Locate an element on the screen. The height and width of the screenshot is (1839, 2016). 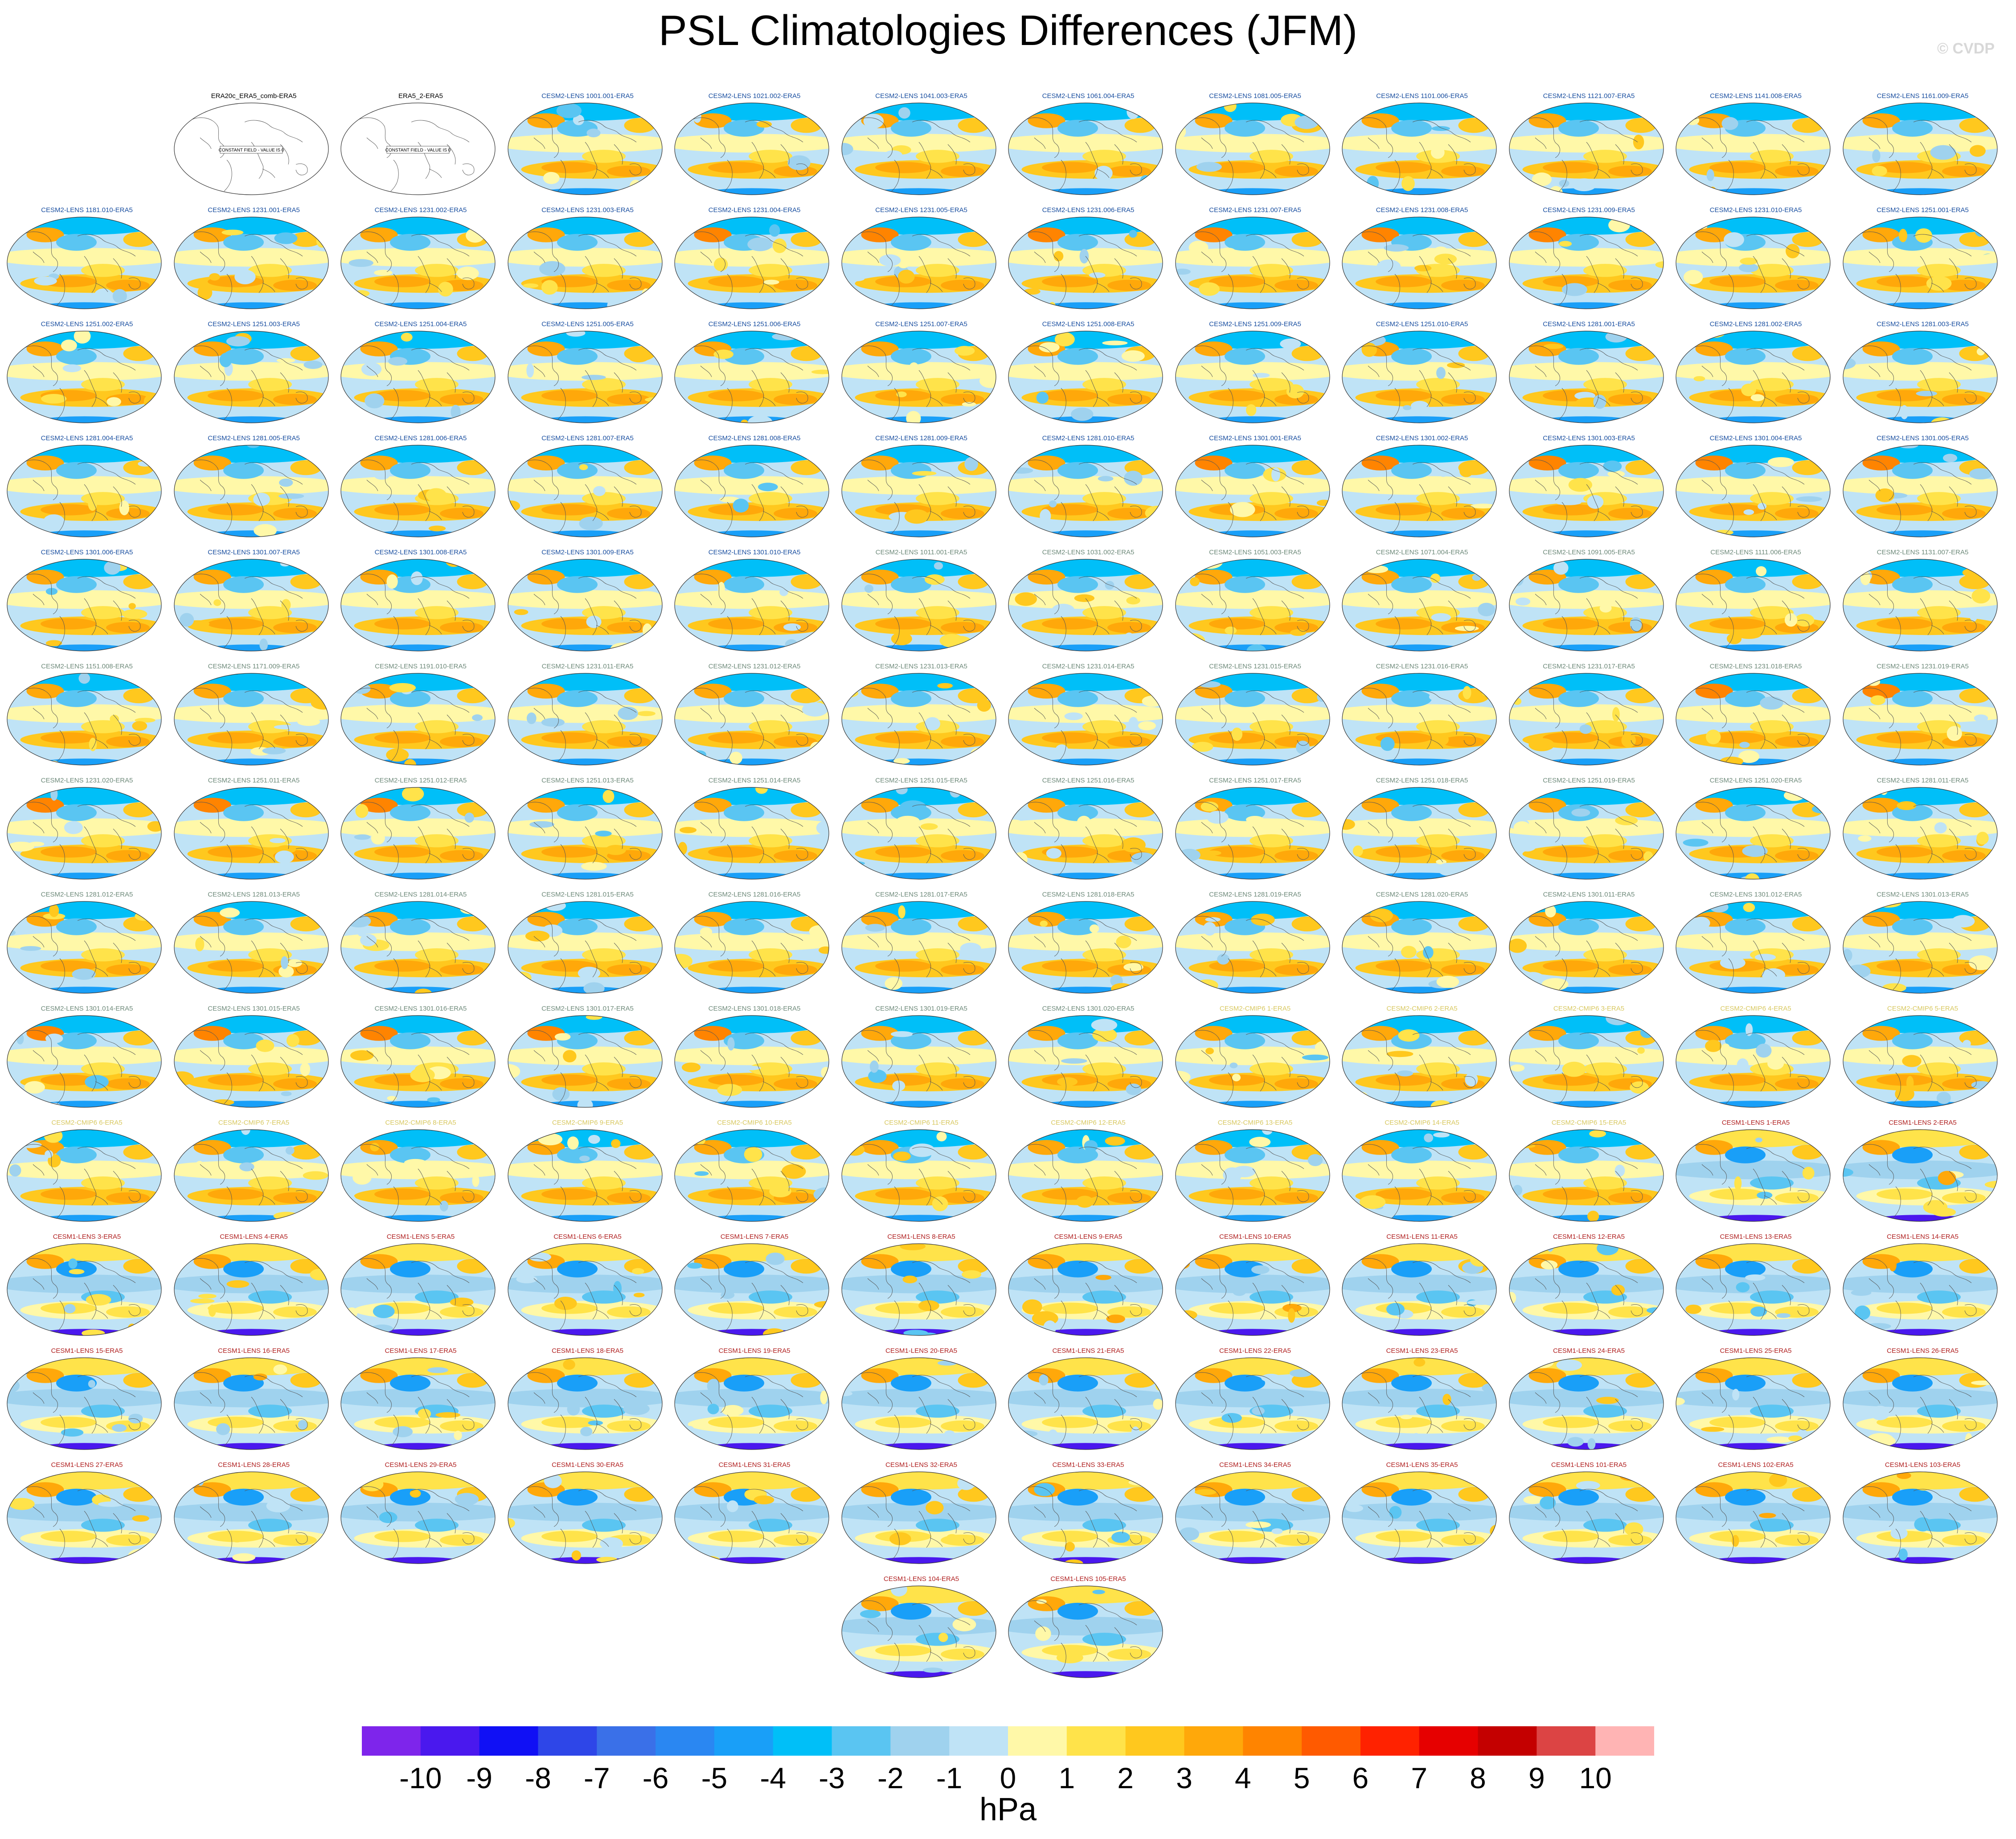
map-panel-title: CESM2-LENS 1101.006-ERA5 is located at coordinates (1422, 96).